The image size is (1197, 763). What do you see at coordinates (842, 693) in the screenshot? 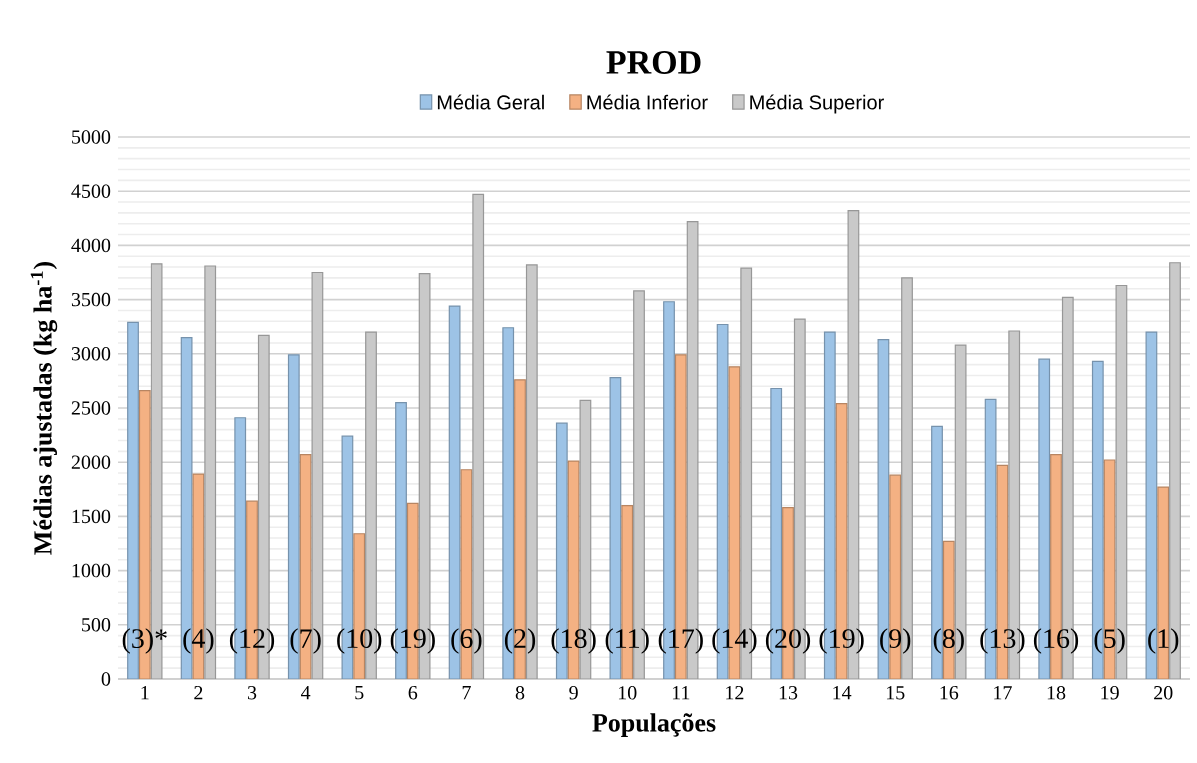
I see `x-tick-label: 14` at bounding box center [842, 693].